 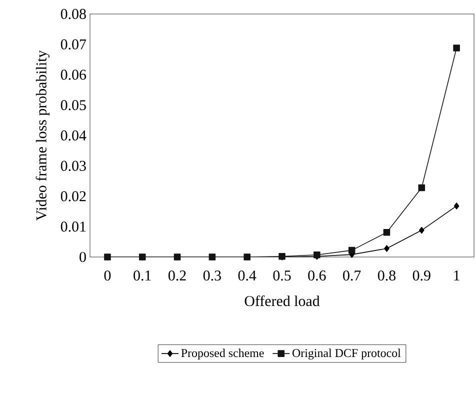 I want to click on x-tick-label: 1, so click(x=457, y=275).